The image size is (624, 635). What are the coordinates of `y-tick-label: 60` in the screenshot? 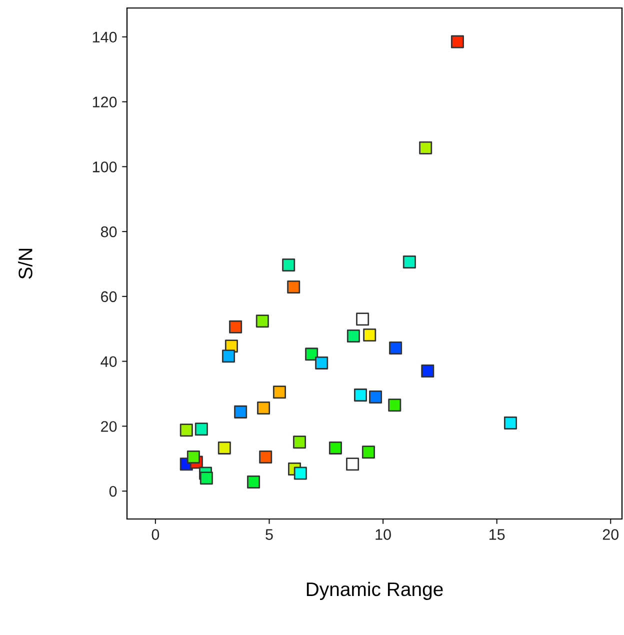 It's located at (109, 296).